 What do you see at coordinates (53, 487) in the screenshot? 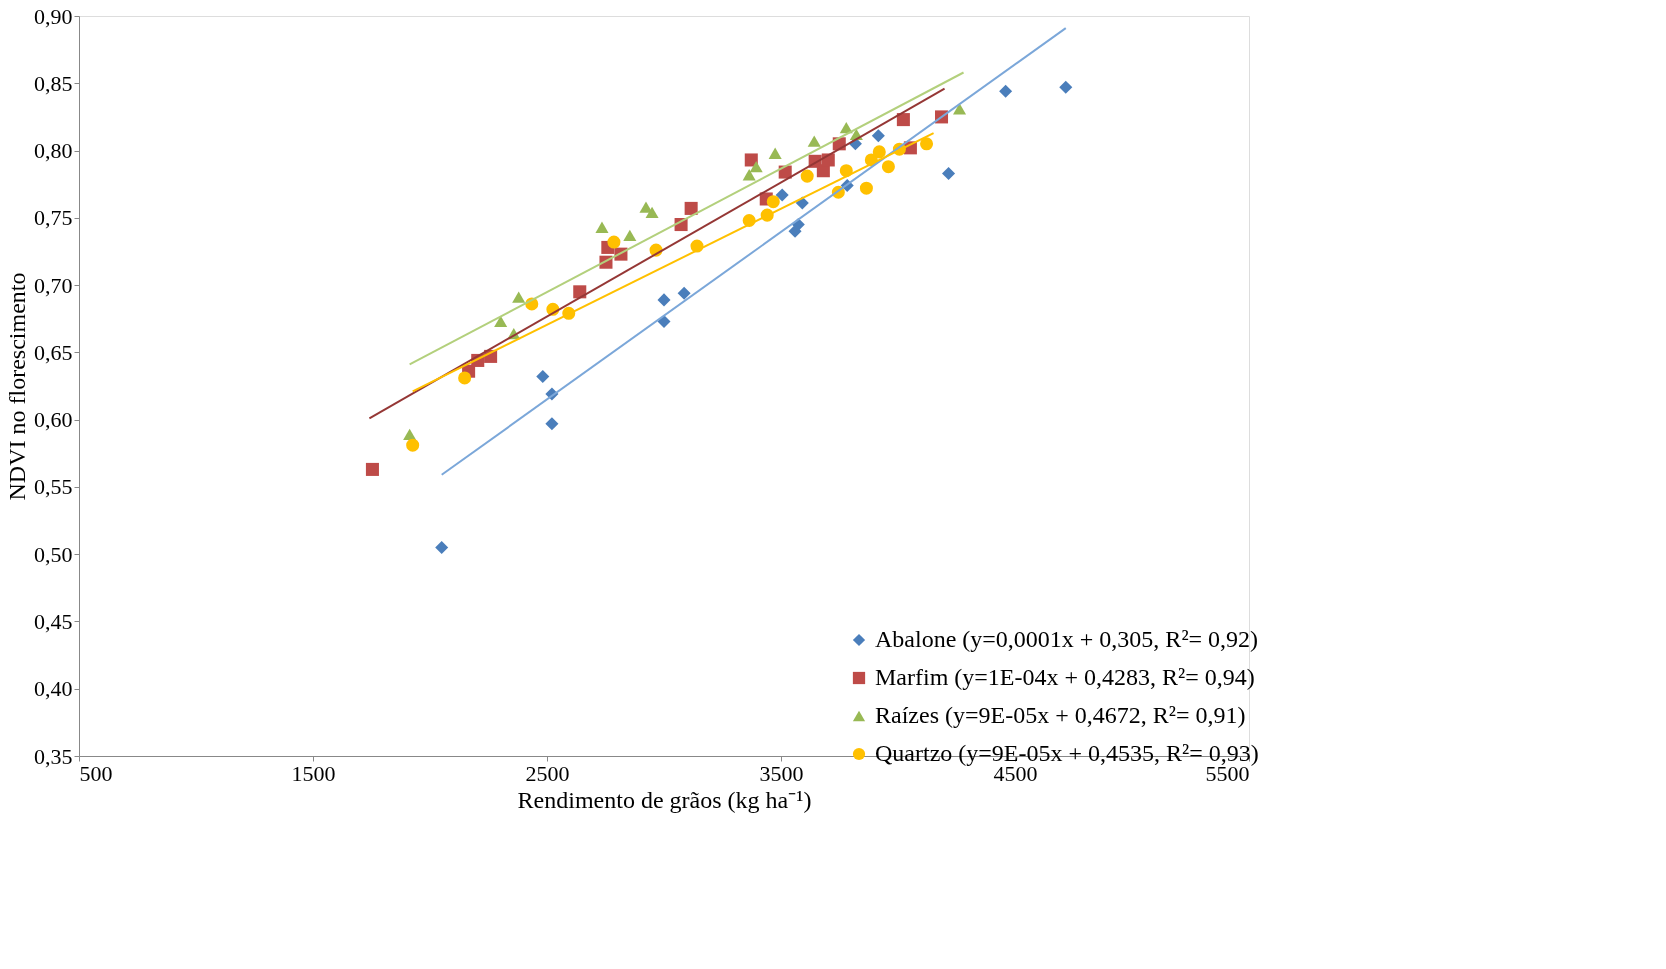
I see `y-tick-label: 0,55` at bounding box center [53, 487].